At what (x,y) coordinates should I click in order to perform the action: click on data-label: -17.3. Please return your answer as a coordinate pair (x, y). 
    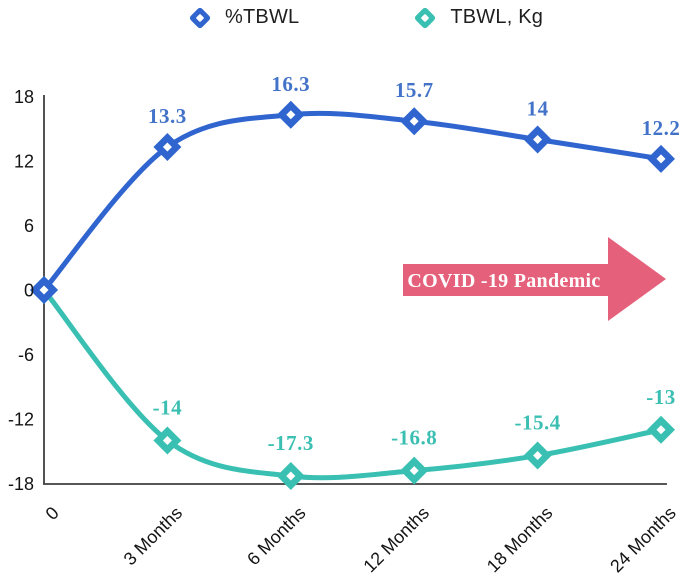
    Looking at the image, I should click on (291, 443).